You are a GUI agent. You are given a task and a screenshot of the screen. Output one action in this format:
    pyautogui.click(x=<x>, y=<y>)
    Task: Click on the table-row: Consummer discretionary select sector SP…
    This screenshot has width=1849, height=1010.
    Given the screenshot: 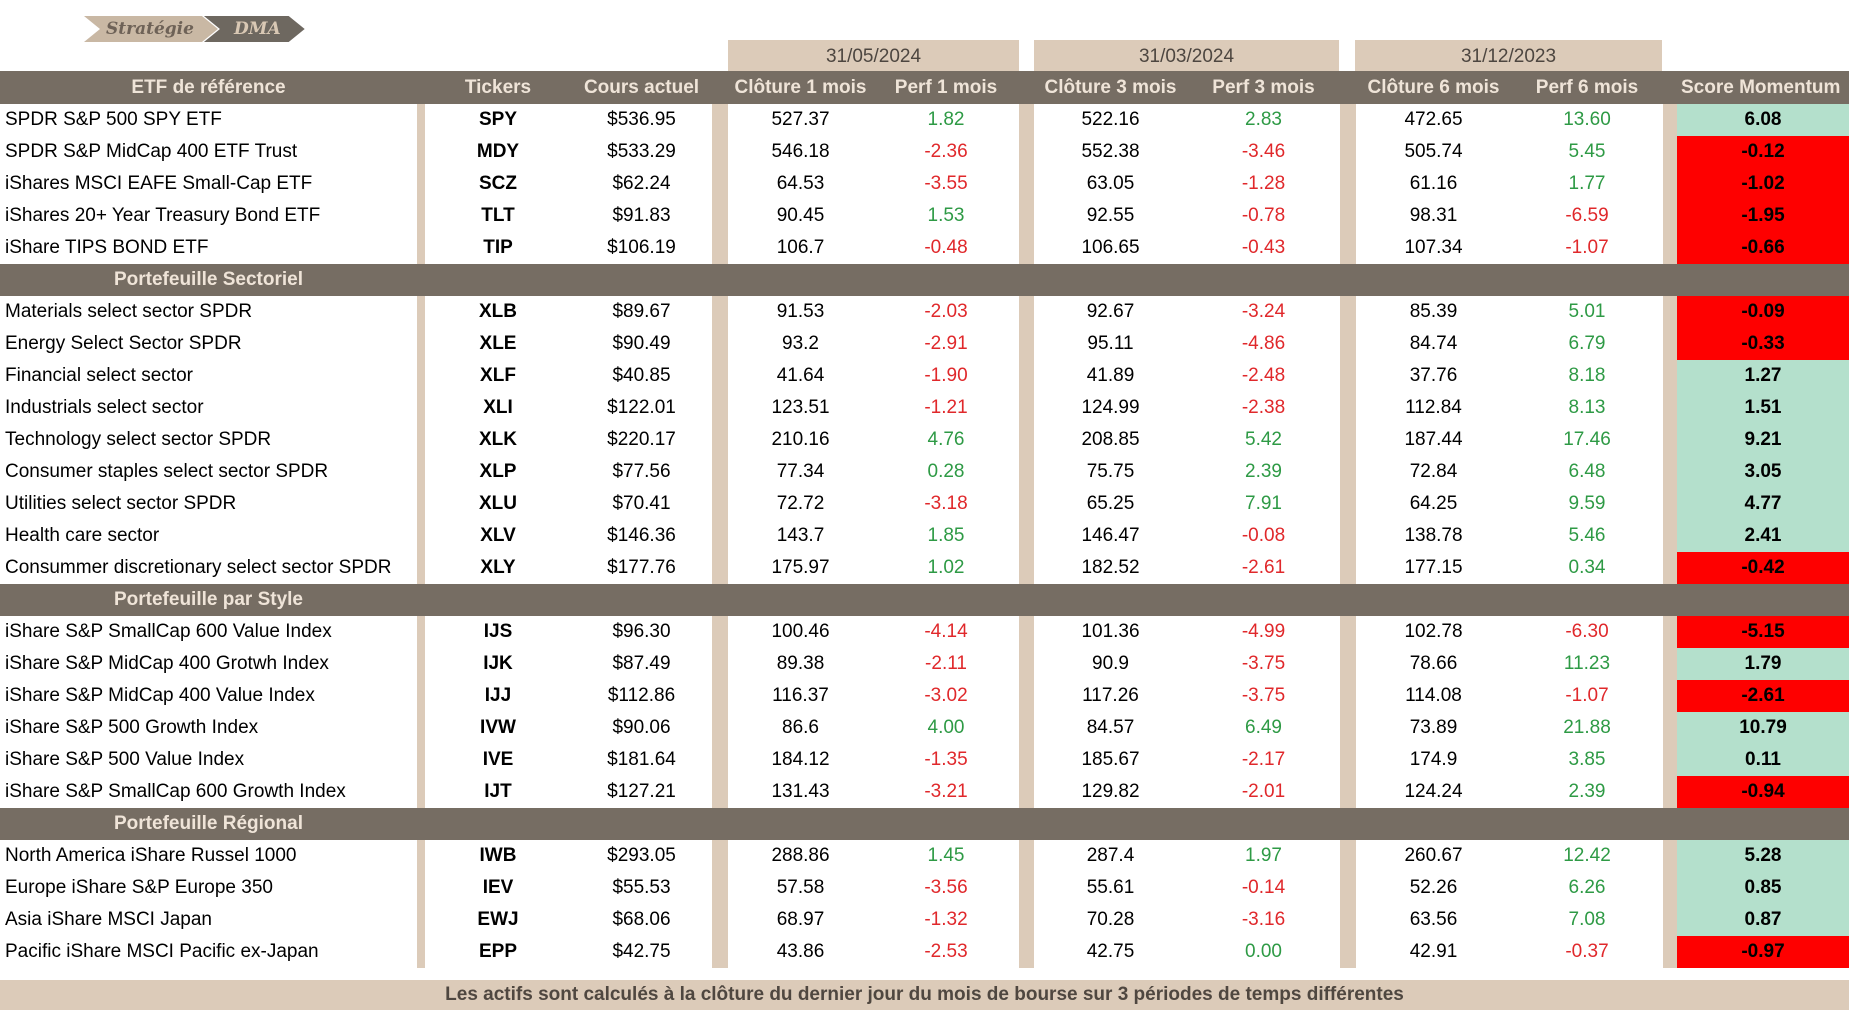 What is the action you would take?
    pyautogui.click(x=924, y=568)
    